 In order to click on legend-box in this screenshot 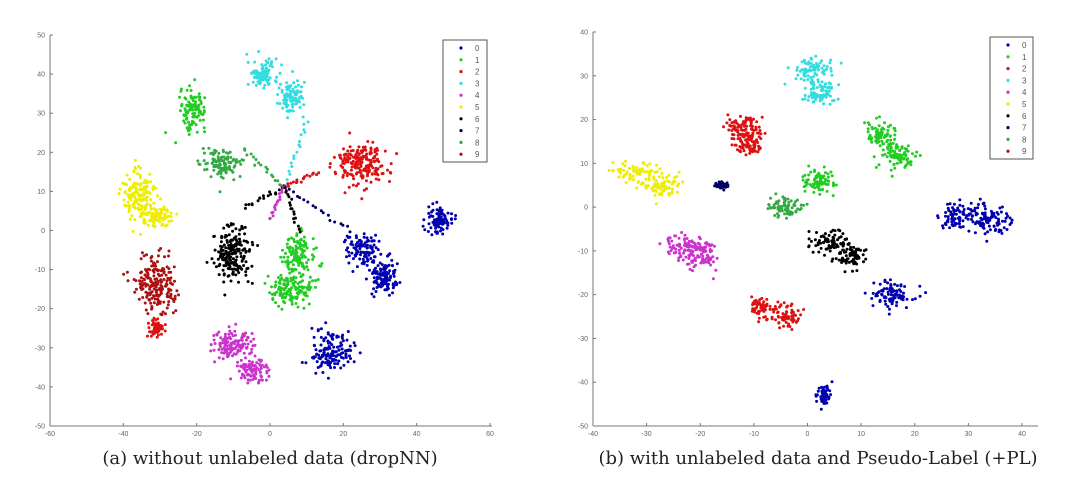, I will do `click(465, 101)`.